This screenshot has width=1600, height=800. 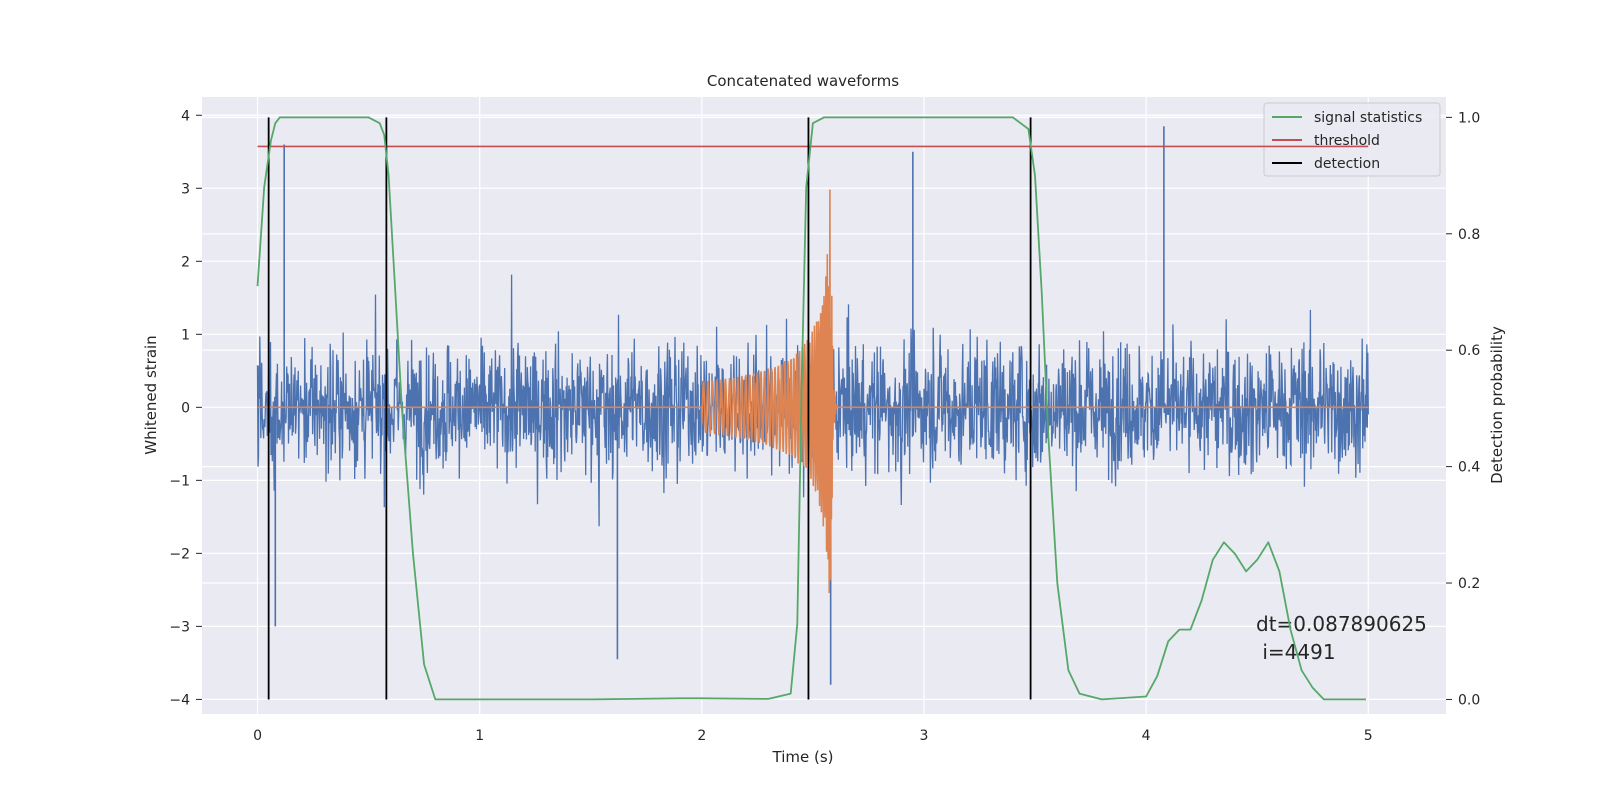 I want to click on y-axis-left: −4 −3 −2 −1 0 1 2 3 4, so click(x=185, y=408).